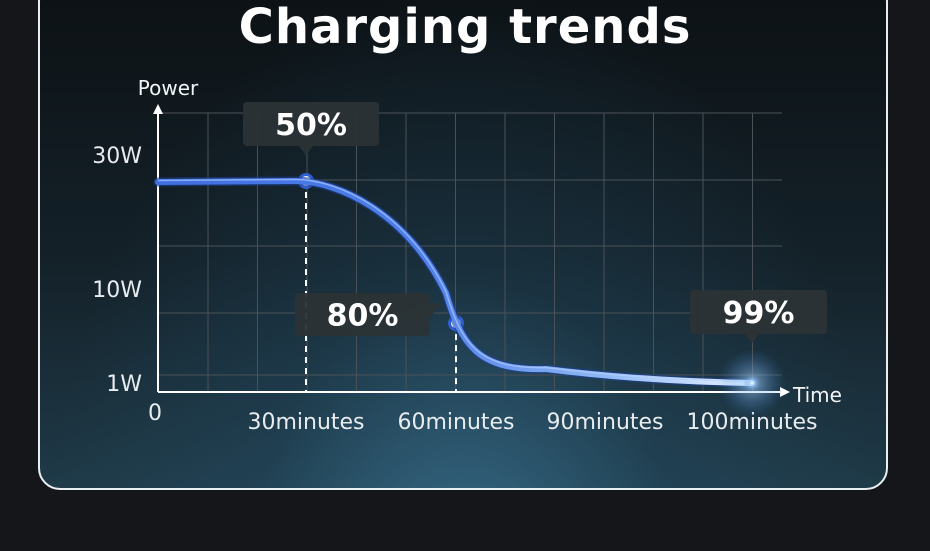 The height and width of the screenshot is (551, 930). Describe the element at coordinates (305, 422) in the screenshot. I see `x-tick-label: 30minutes` at that location.